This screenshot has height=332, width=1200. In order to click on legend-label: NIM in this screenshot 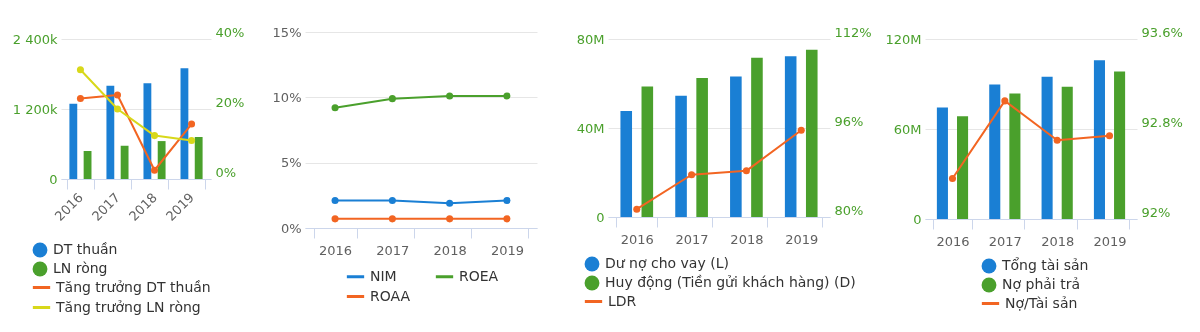, I will do `click(383, 275)`.